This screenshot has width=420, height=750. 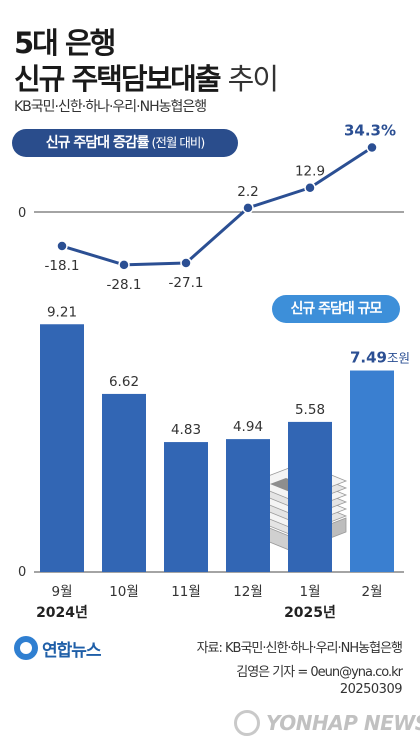 I want to click on title-line1: 5대 은행, so click(x=65, y=43).